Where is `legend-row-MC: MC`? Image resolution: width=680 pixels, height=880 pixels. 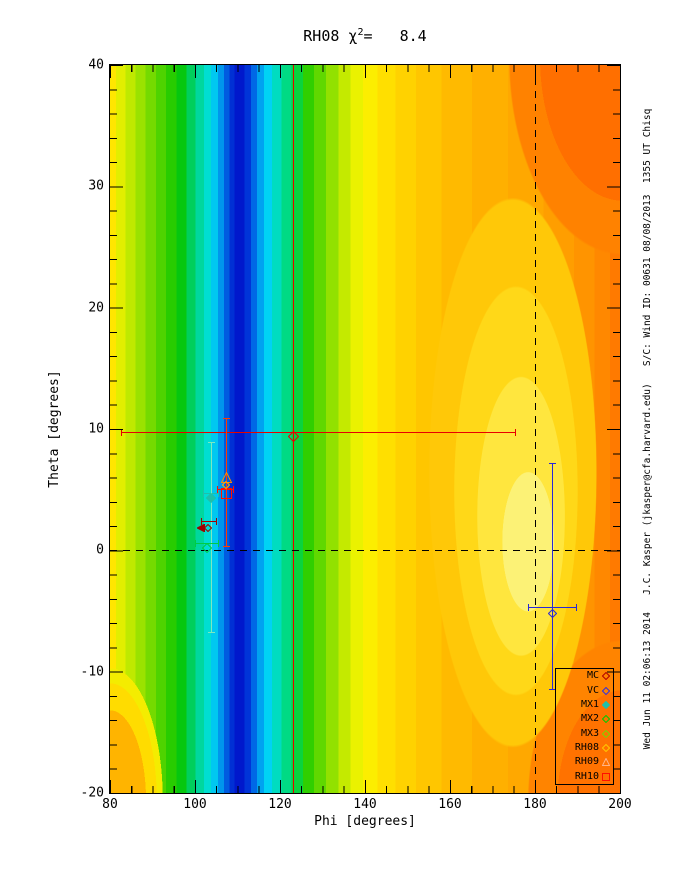
legend-row-MC: MC is located at coordinates (584, 676).